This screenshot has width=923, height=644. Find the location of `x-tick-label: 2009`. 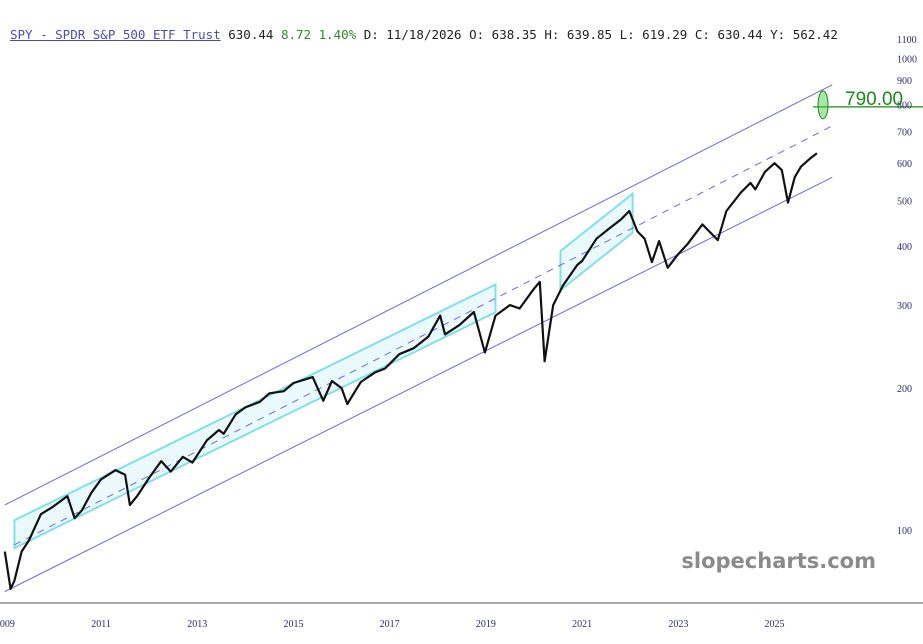

x-tick-label: 2009 is located at coordinates (7, 624).